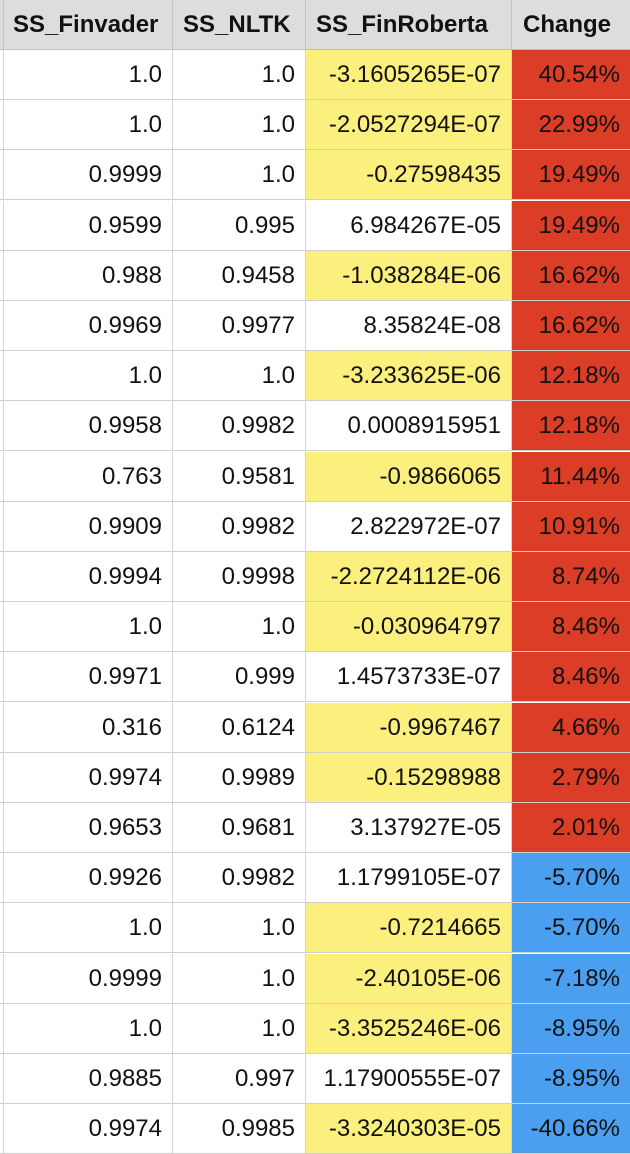 The height and width of the screenshot is (1154, 630). I want to click on cell-change: 40.54%, so click(571, 74).